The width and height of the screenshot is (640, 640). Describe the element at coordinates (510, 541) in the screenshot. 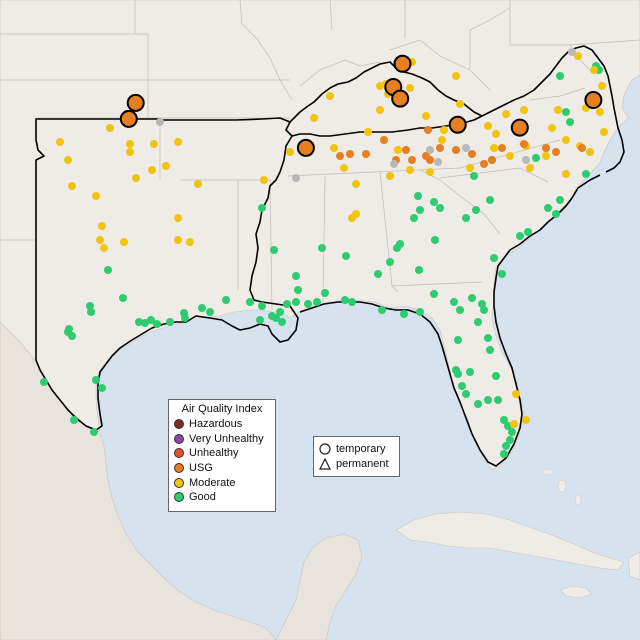

I see `land-cuba` at that location.